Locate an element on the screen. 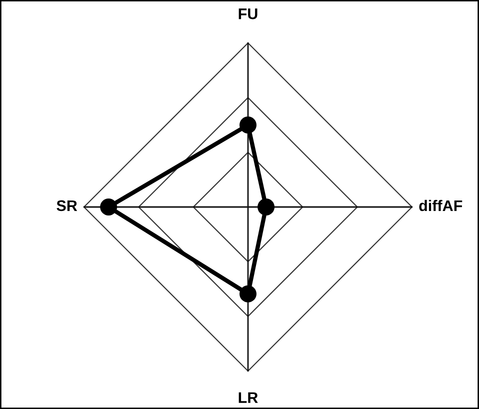  spoke-label: diffAF is located at coordinates (440, 206).